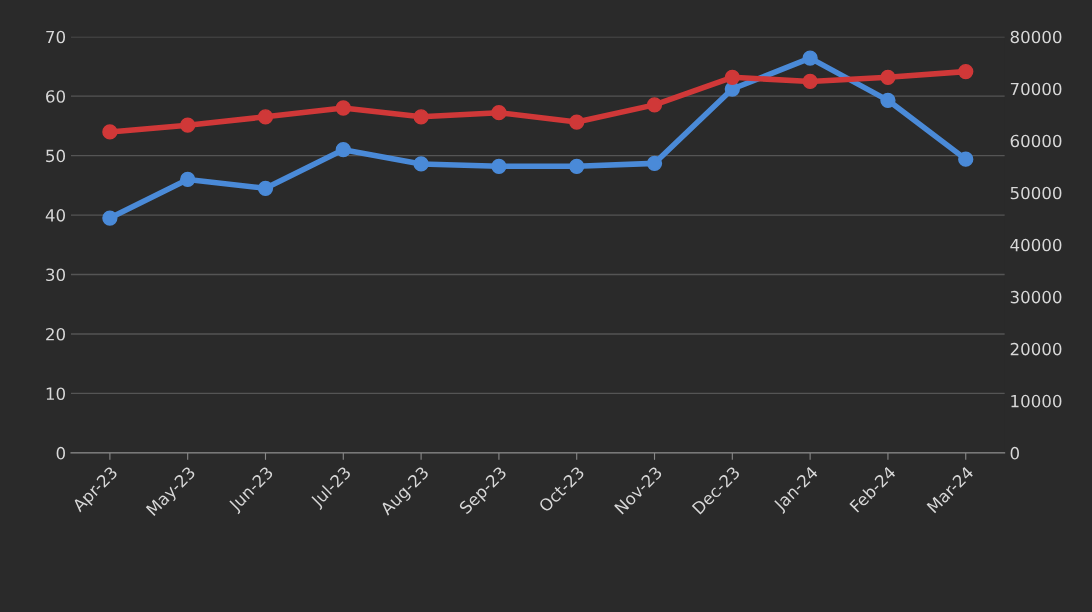 The image size is (1092, 612). What do you see at coordinates (56, 96) in the screenshot?
I see `y-tick-label: 60` at bounding box center [56, 96].